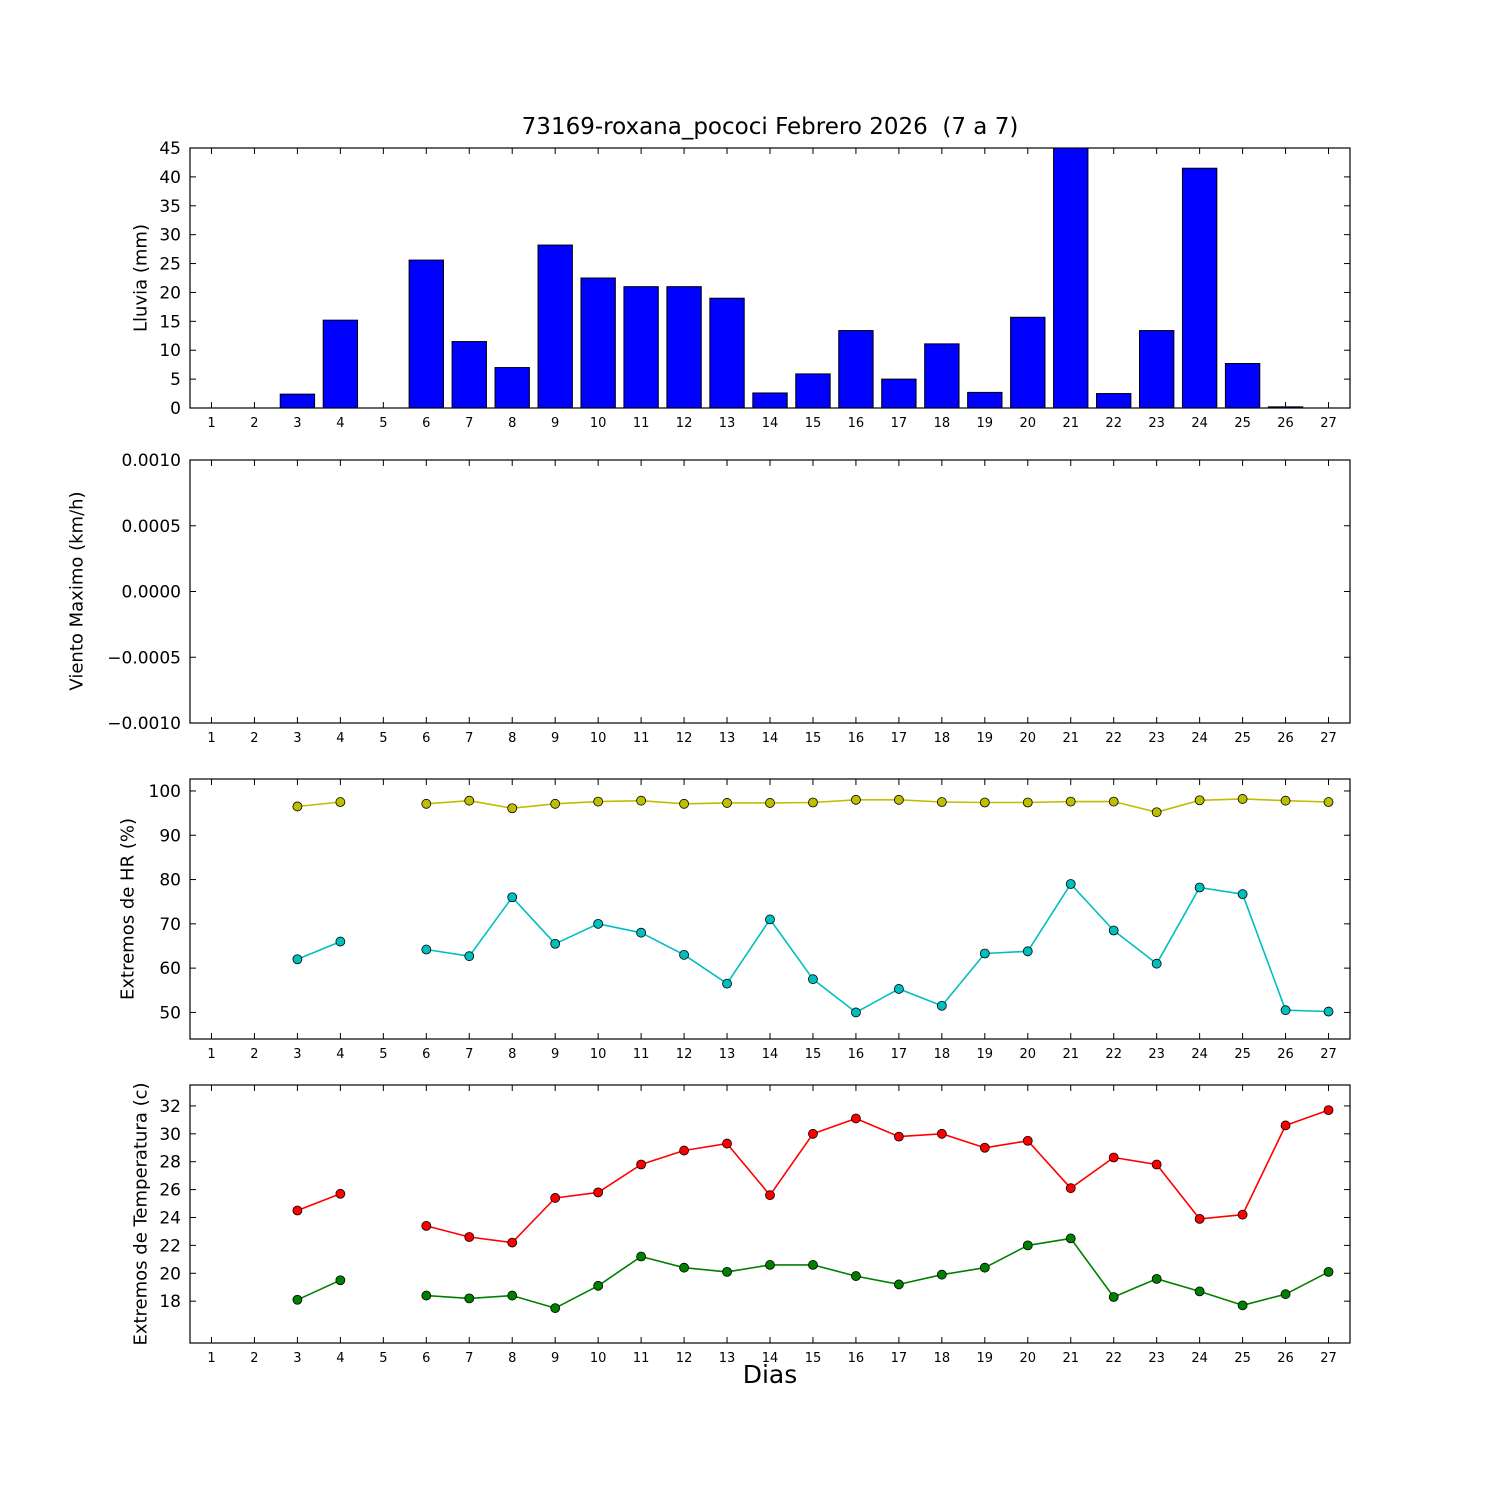 The image size is (1500, 1500). Describe the element at coordinates (170, 836) in the screenshot. I see `y-tick-label: 90` at that location.